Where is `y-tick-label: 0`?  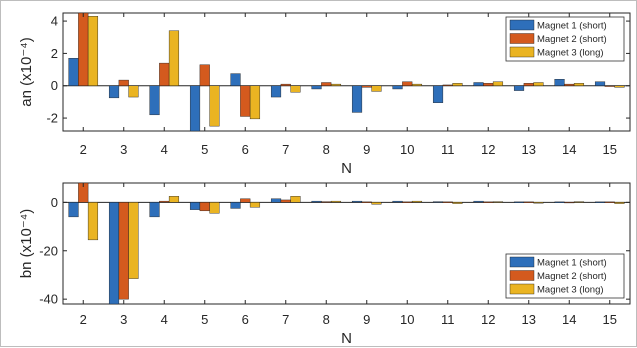
y-tick-label: 0 is located at coordinates (54, 85).